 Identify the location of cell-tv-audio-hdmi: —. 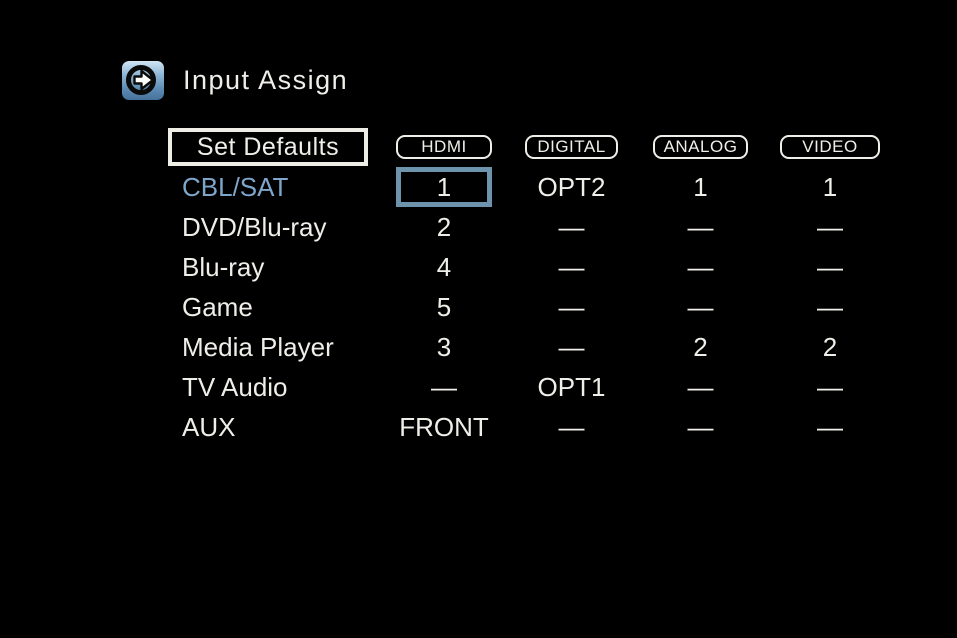
(444, 387).